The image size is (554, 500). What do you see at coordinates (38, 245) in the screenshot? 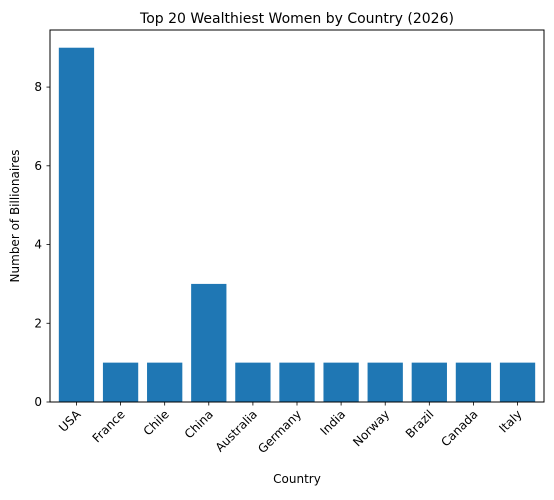
I see `y-tick-label: 4` at bounding box center [38, 245].